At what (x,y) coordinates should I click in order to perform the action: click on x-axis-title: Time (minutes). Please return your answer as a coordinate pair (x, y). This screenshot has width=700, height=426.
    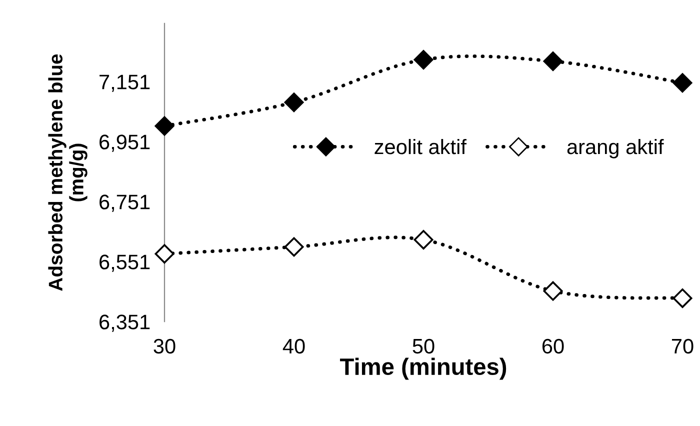
    Looking at the image, I should click on (423, 369).